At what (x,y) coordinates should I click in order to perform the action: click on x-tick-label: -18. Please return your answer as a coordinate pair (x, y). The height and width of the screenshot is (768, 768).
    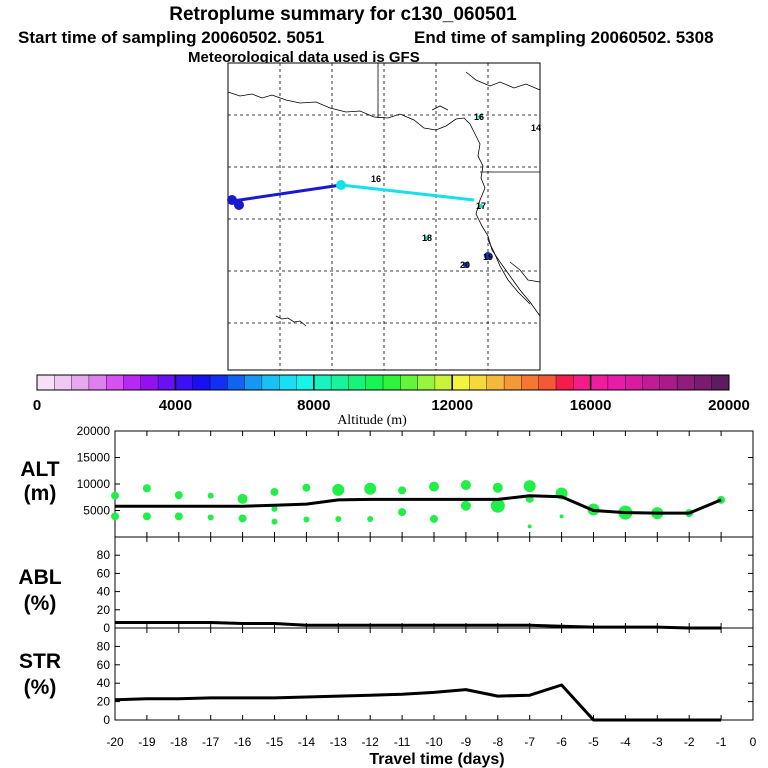
    Looking at the image, I should click on (179, 742).